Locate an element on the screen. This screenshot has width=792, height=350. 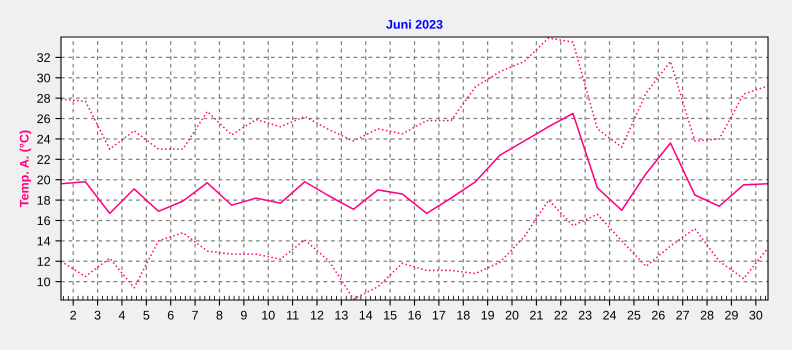
x-tick-label: 17 is located at coordinates (439, 315).